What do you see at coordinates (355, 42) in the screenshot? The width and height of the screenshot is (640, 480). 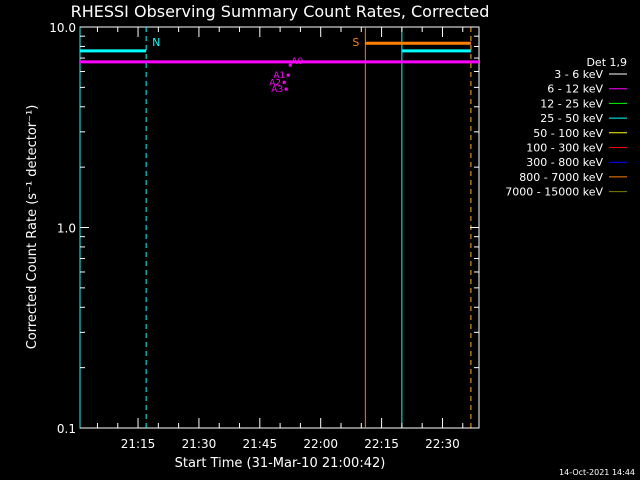 I see `flag-label: S` at bounding box center [355, 42].